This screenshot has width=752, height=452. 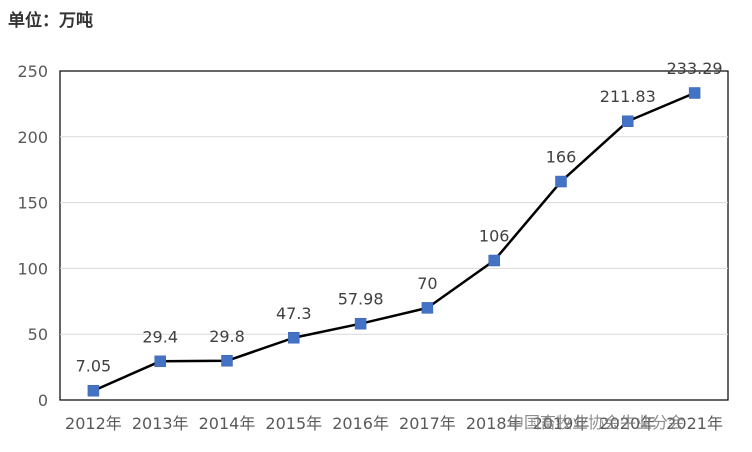 What do you see at coordinates (293, 423) in the screenshot?
I see `x-tick-label: 2015年` at bounding box center [293, 423].